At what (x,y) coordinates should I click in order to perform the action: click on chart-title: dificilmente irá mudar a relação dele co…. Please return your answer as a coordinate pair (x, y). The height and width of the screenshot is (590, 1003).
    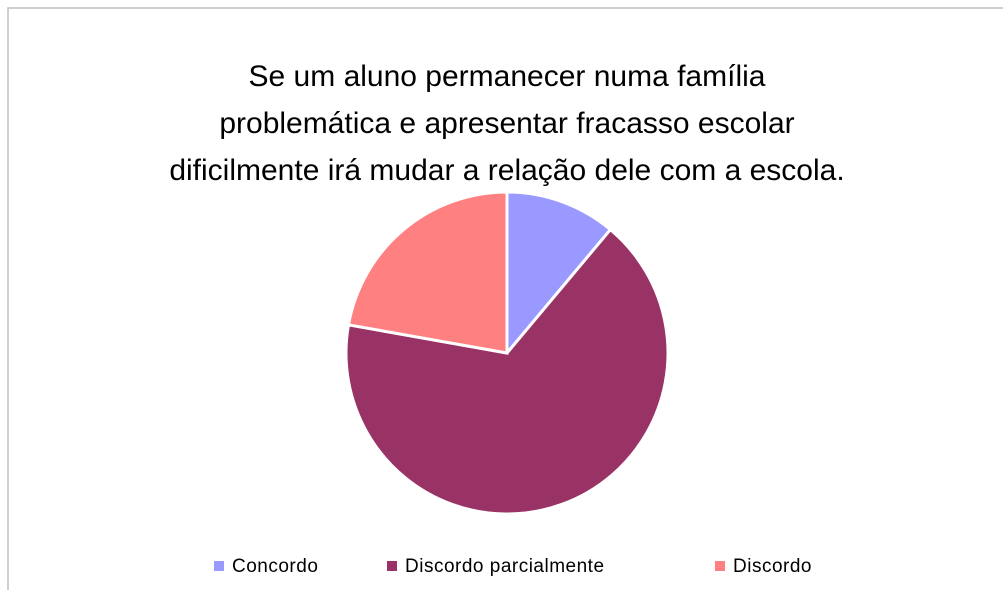
    Looking at the image, I should click on (506, 170).